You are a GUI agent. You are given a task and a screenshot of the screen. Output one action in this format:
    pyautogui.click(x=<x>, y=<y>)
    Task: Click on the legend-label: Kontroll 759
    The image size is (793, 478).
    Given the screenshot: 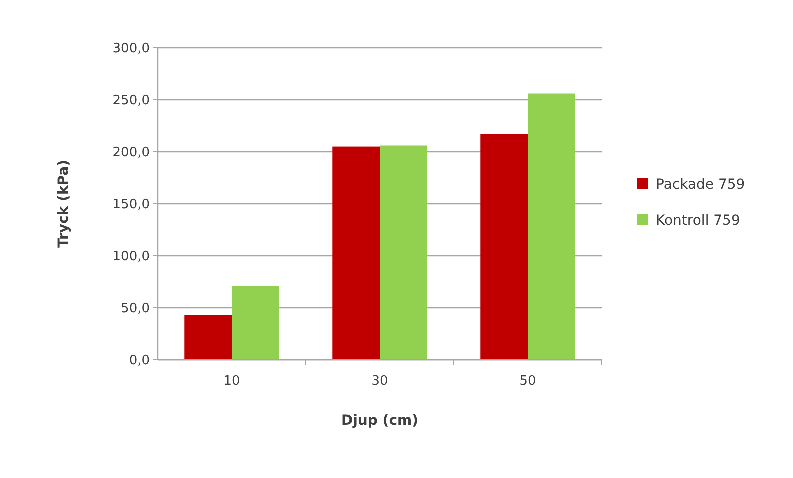 What is the action you would take?
    pyautogui.click(x=698, y=220)
    